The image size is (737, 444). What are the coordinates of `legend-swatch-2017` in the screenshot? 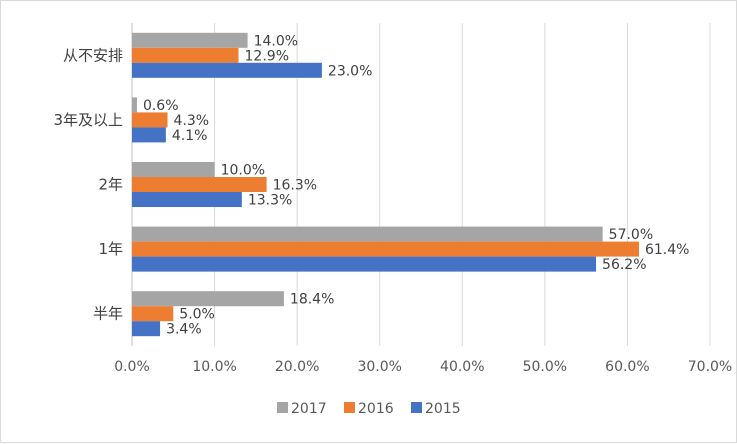 It's located at (282, 407).